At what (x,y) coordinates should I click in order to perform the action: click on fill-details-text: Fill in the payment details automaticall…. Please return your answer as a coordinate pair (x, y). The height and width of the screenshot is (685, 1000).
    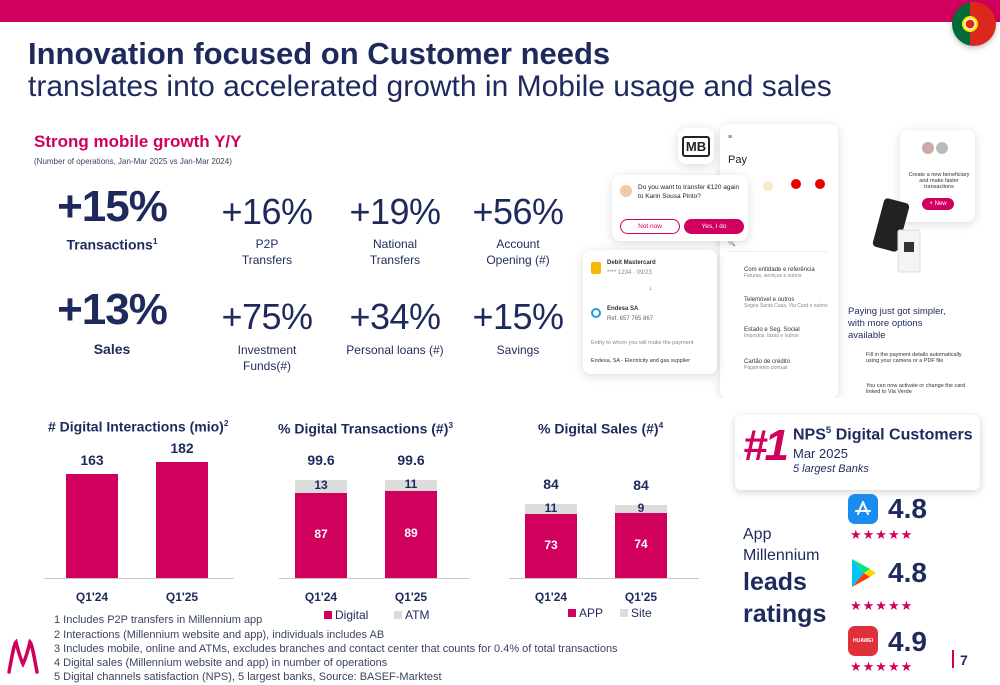
    Looking at the image, I should click on (914, 358).